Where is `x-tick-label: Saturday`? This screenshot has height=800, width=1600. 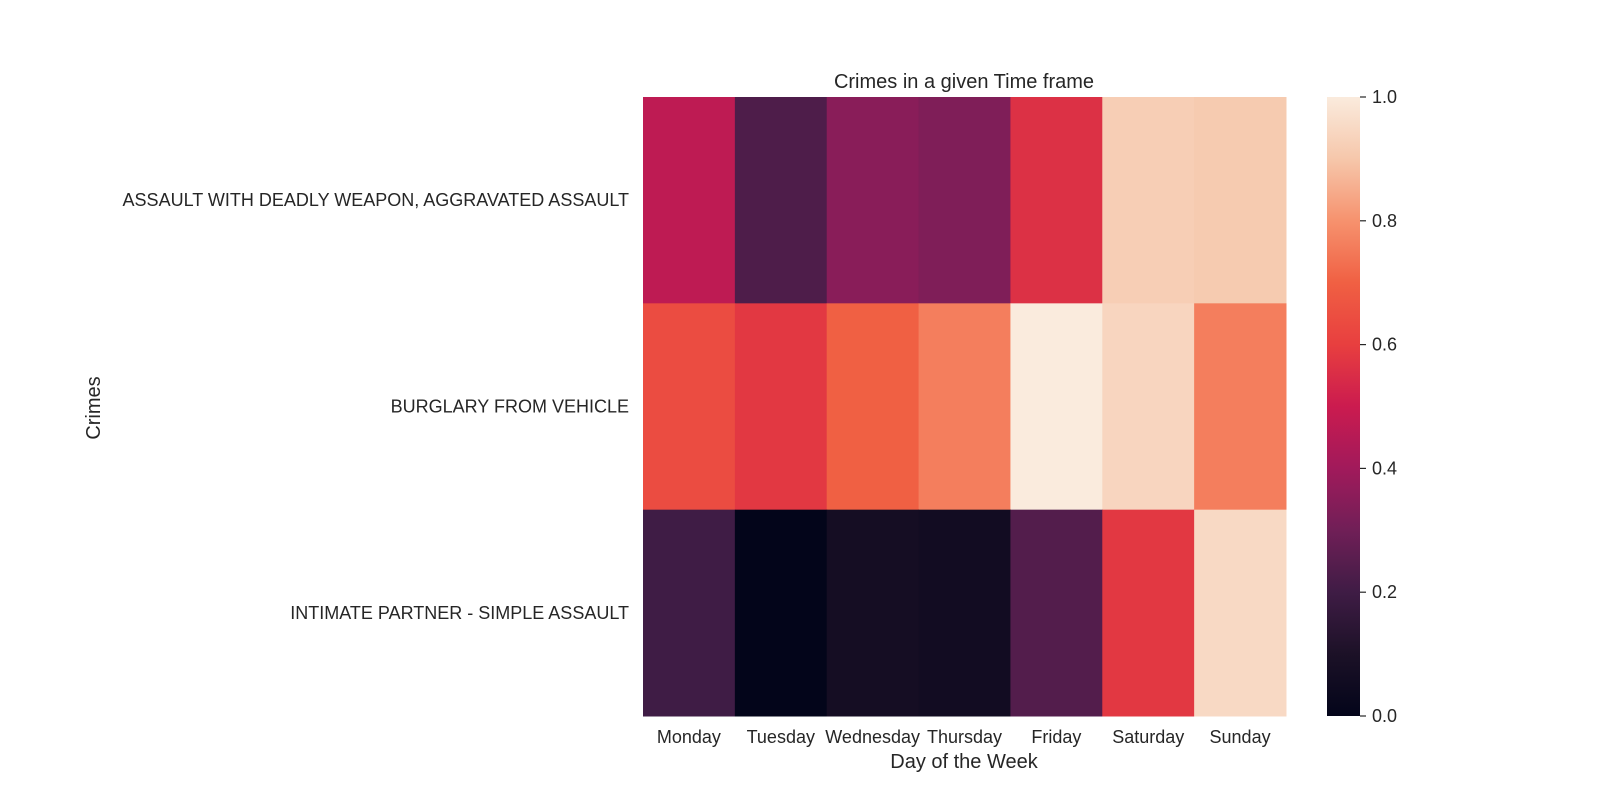 x-tick-label: Saturday is located at coordinates (1148, 737).